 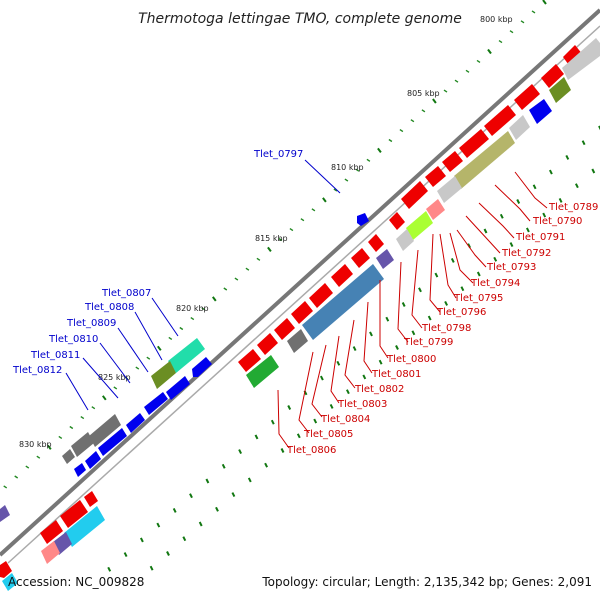 I want to click on gene-label: Tlet_0803, so click(x=362, y=404).